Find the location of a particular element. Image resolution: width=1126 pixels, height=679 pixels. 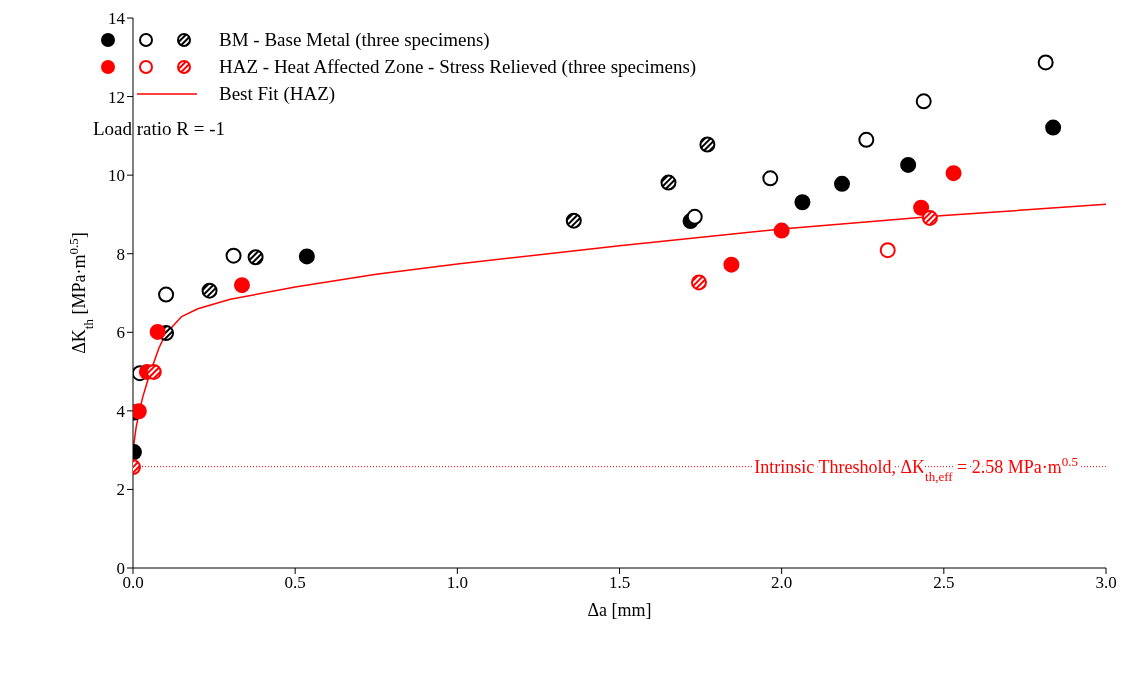

x-tick-label: 1.0 is located at coordinates (457, 583).